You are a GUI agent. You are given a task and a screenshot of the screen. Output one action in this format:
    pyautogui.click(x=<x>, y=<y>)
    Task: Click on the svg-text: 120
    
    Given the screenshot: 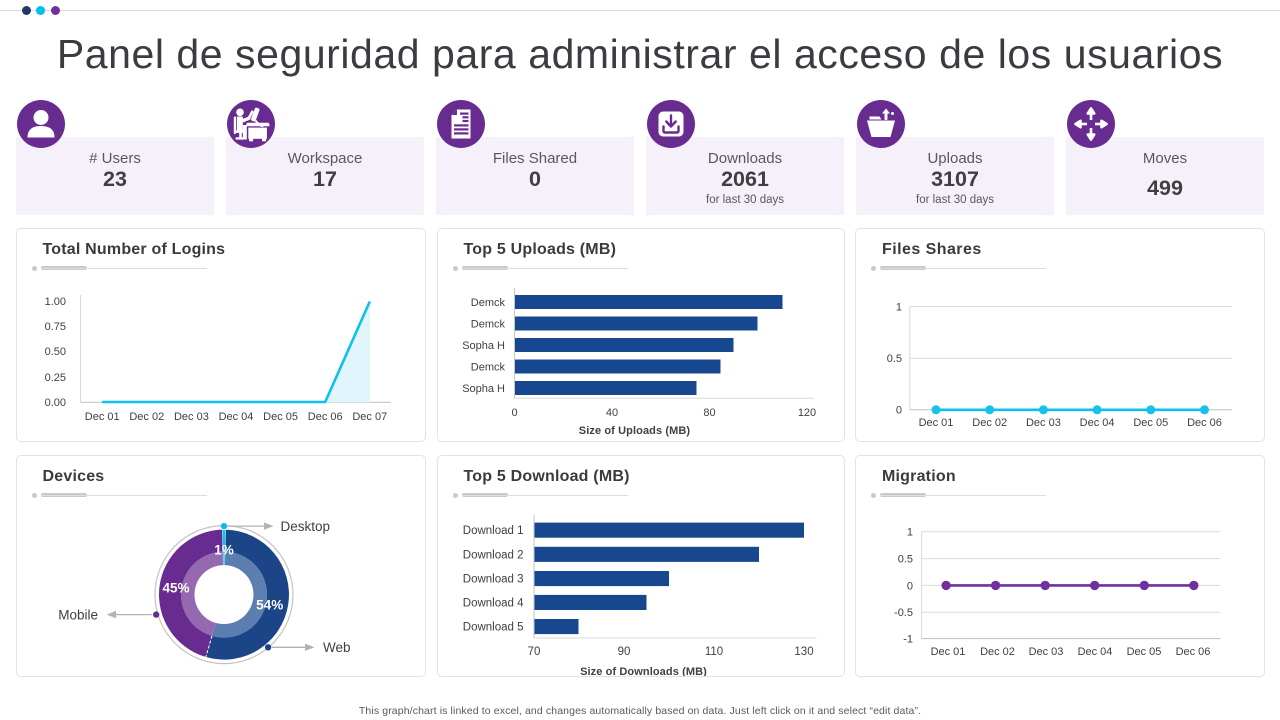 What is the action you would take?
    pyautogui.click(x=806, y=413)
    